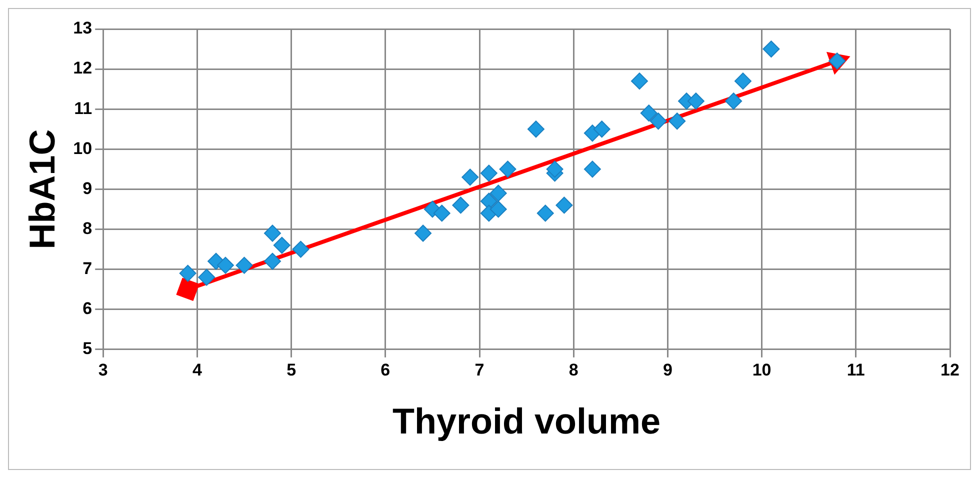 The height and width of the screenshot is (478, 979). I want to click on y-tick-label: 5, so click(87, 348).